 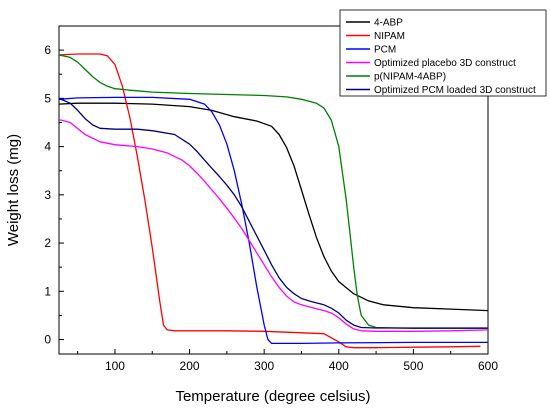 What do you see at coordinates (54, 195) in the screenshot?
I see `y-axis-ticks: 0 1 2 3 4 5 6` at bounding box center [54, 195].